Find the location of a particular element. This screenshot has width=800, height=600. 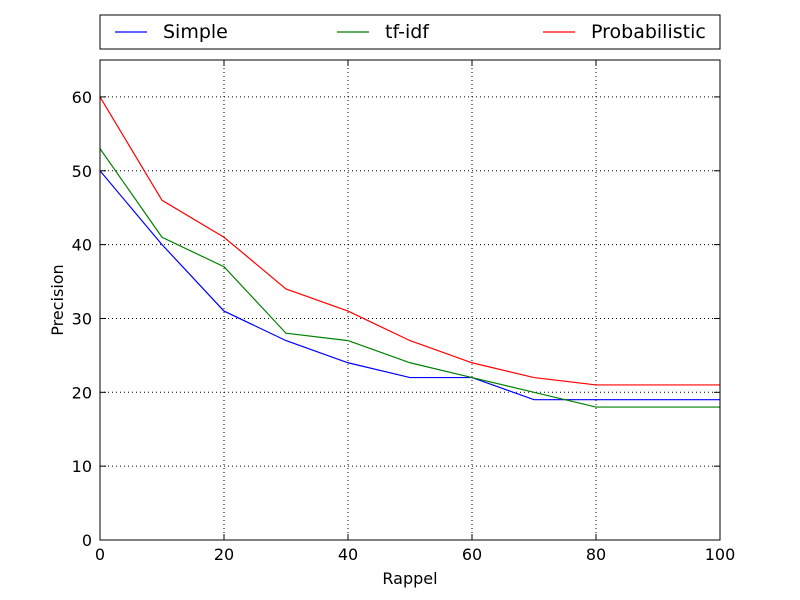

x-axis-label: Rappel is located at coordinates (409, 578).